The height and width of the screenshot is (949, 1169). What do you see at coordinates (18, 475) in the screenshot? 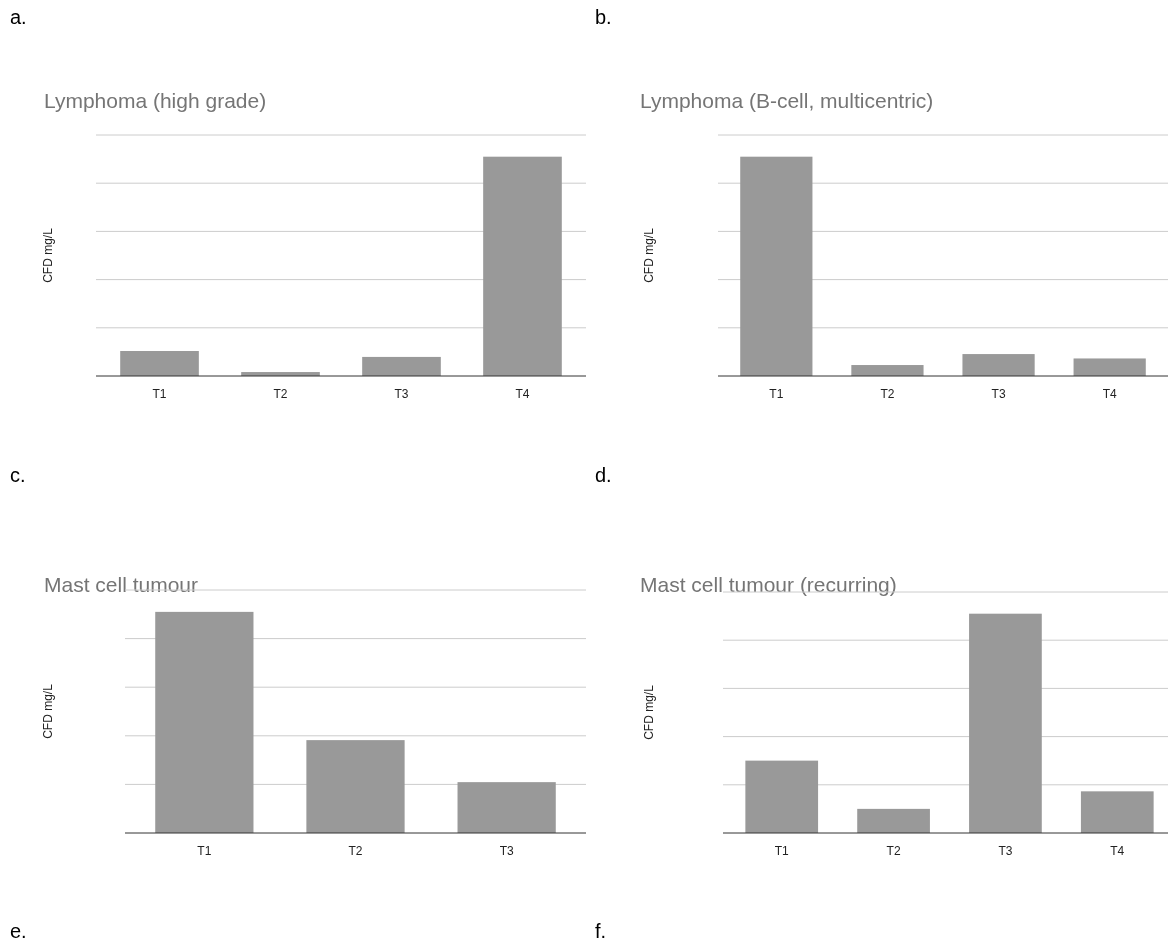
I see `text: c.` at bounding box center [18, 475].